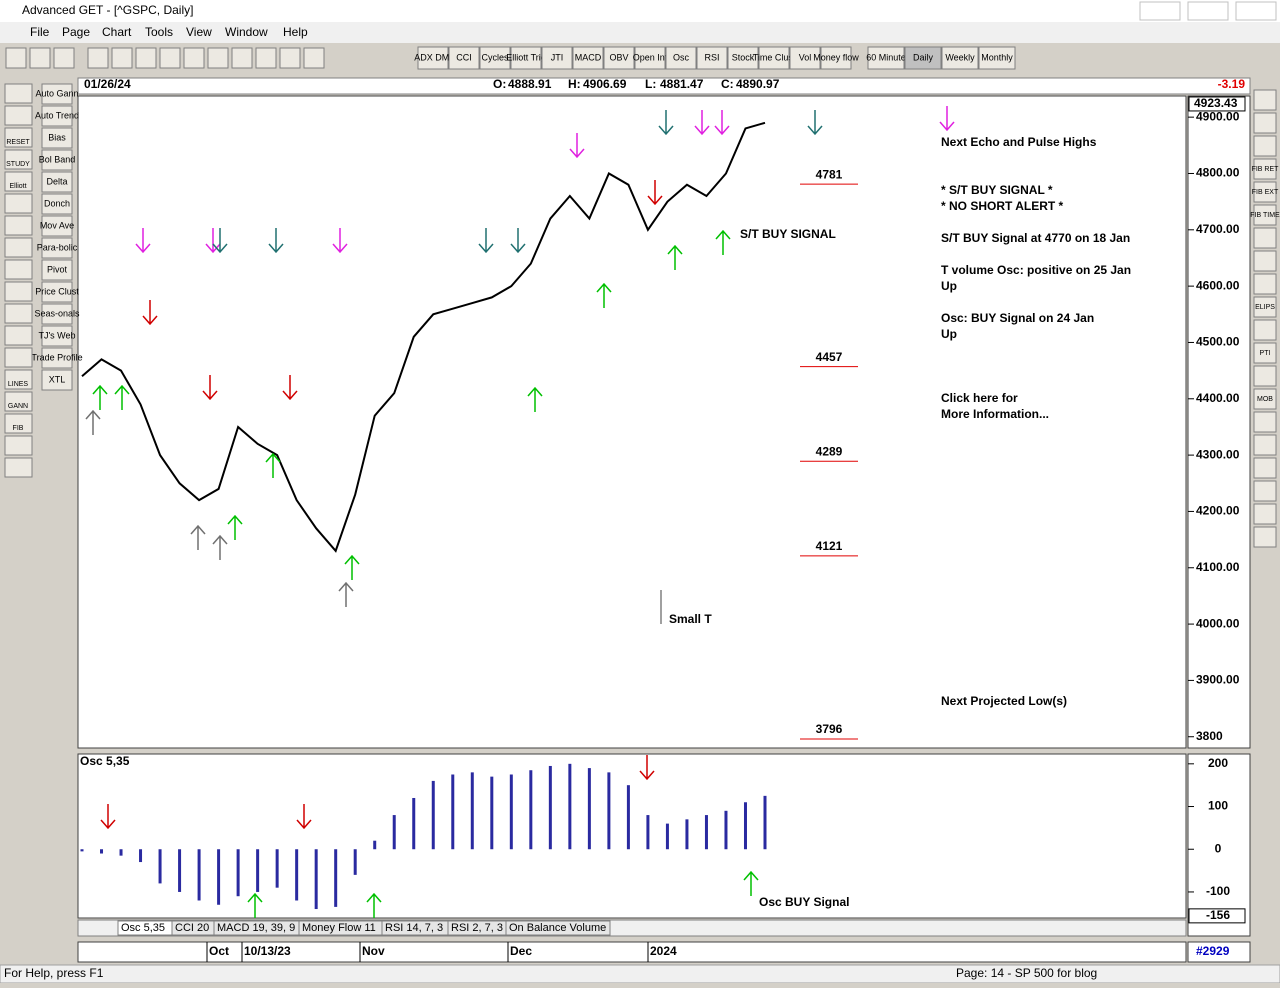 The image size is (1280, 988). Describe the element at coordinates (1218, 806) in the screenshot. I see `osc-tick-label: 100` at that location.